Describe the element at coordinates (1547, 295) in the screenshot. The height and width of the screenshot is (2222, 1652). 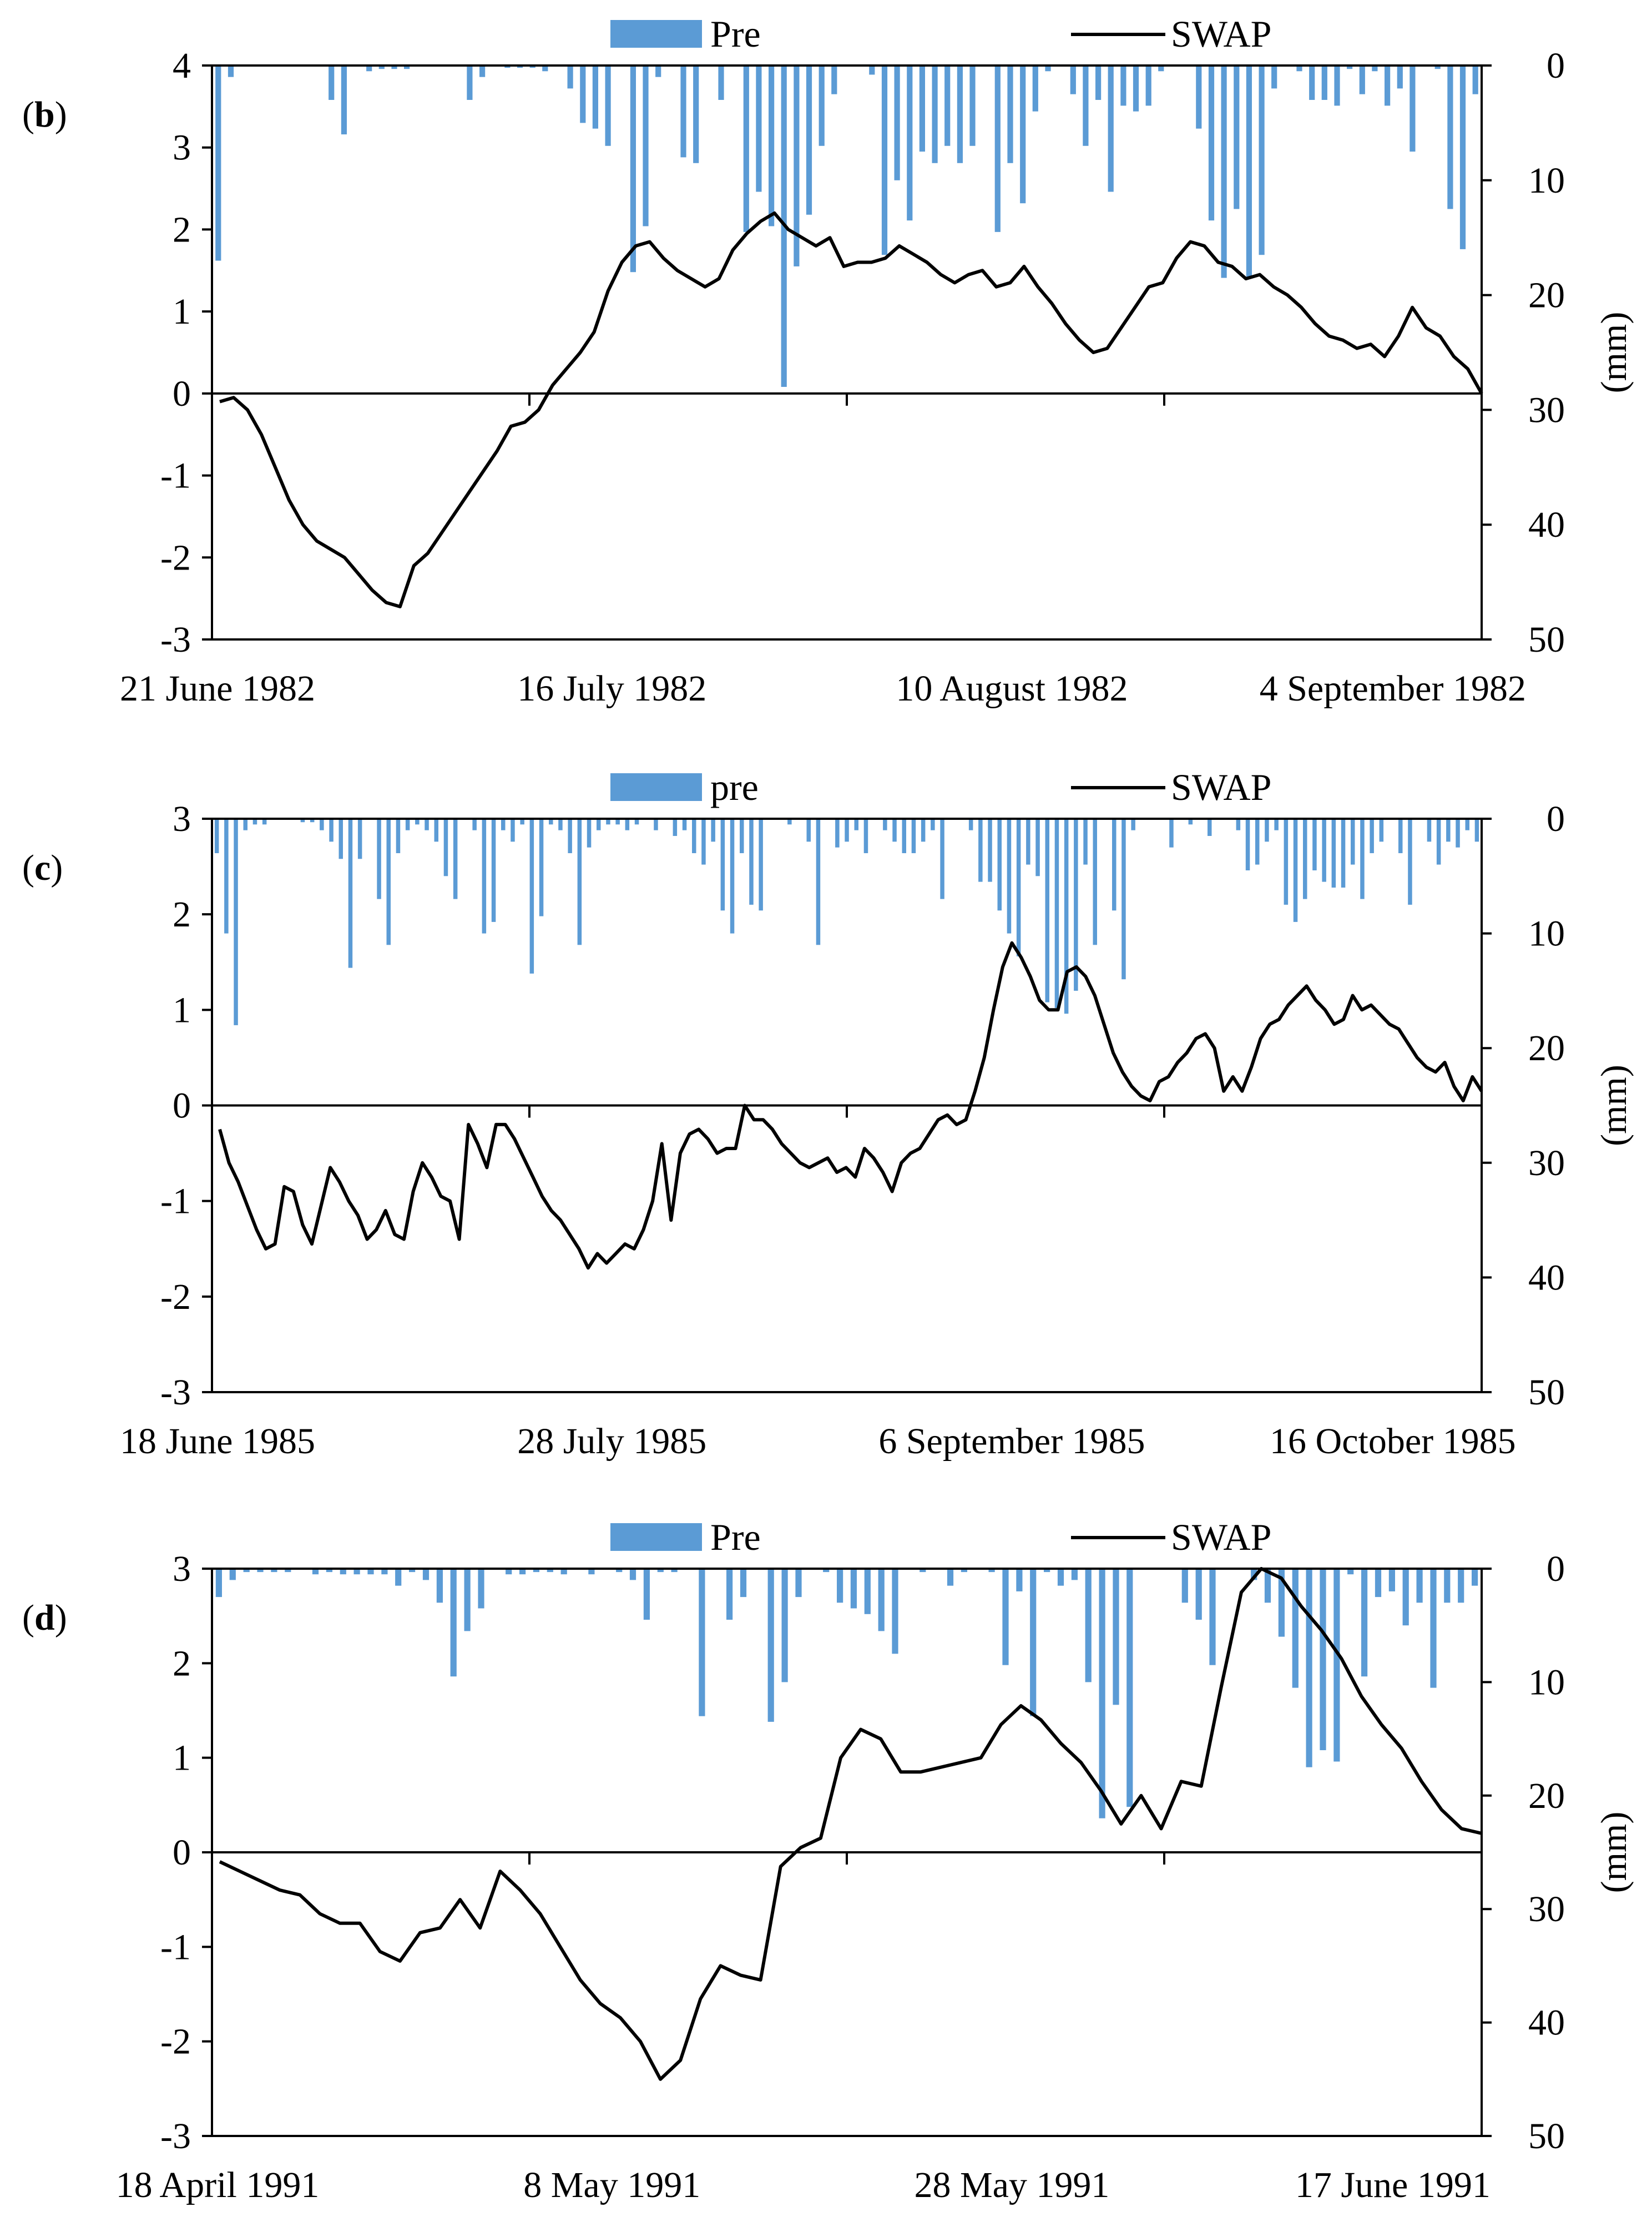
I see `y-right-tick-label: 20` at that location.